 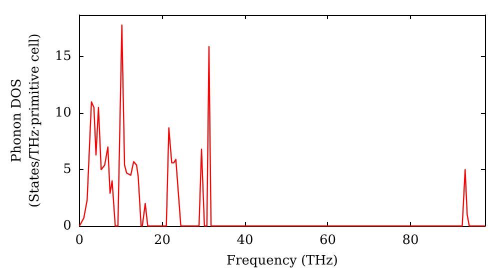 I want to click on y-tick-label: 0, so click(x=67, y=226).